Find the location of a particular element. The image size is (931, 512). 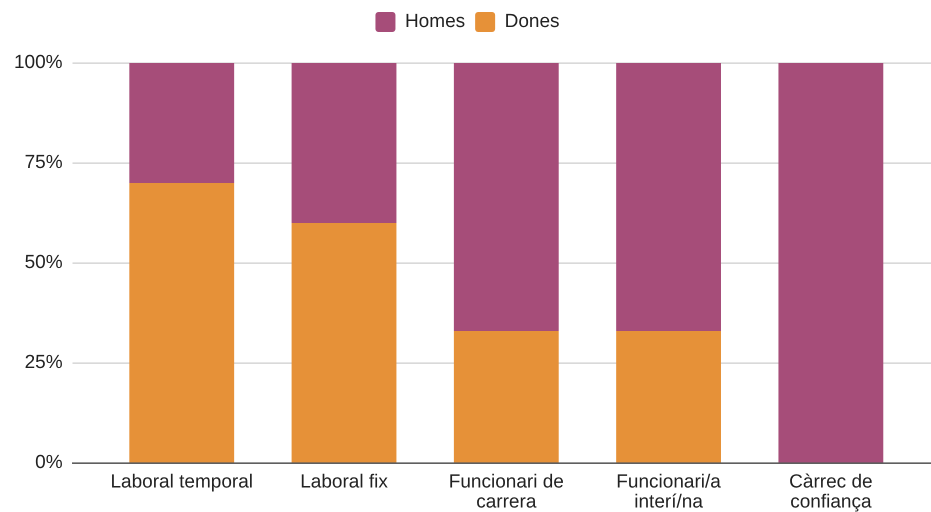

y-tick-label: 25% is located at coordinates (43, 363).